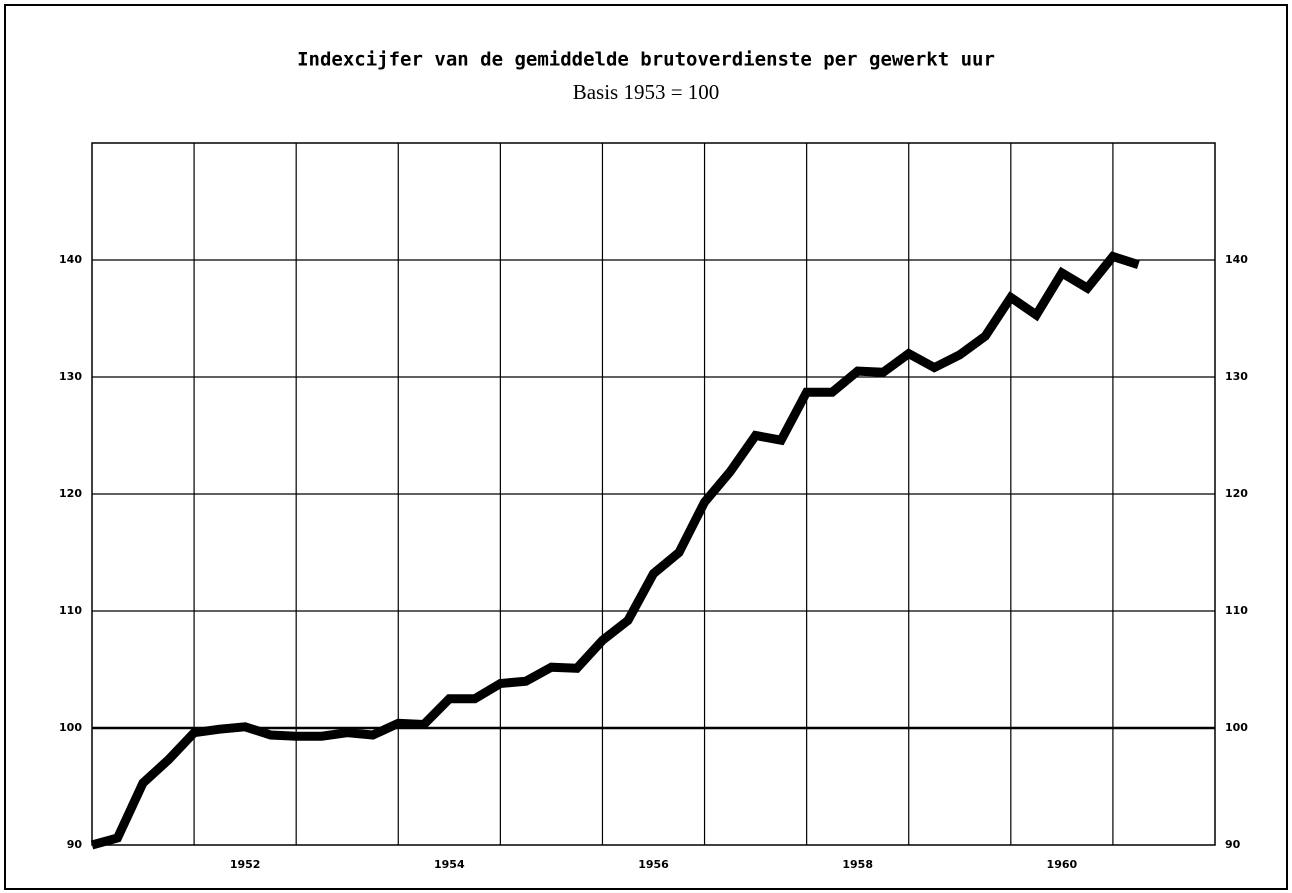 This screenshot has width=1292, height=893. Describe the element at coordinates (245, 864) in the screenshot. I see `x-tick-label: 1952` at that location.